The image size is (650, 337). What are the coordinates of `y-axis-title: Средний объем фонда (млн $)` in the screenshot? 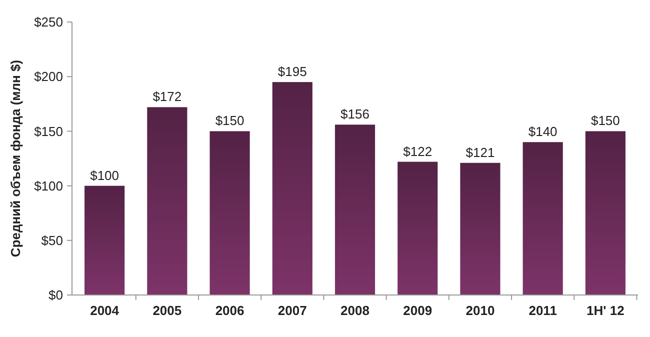 It's located at (15, 159).